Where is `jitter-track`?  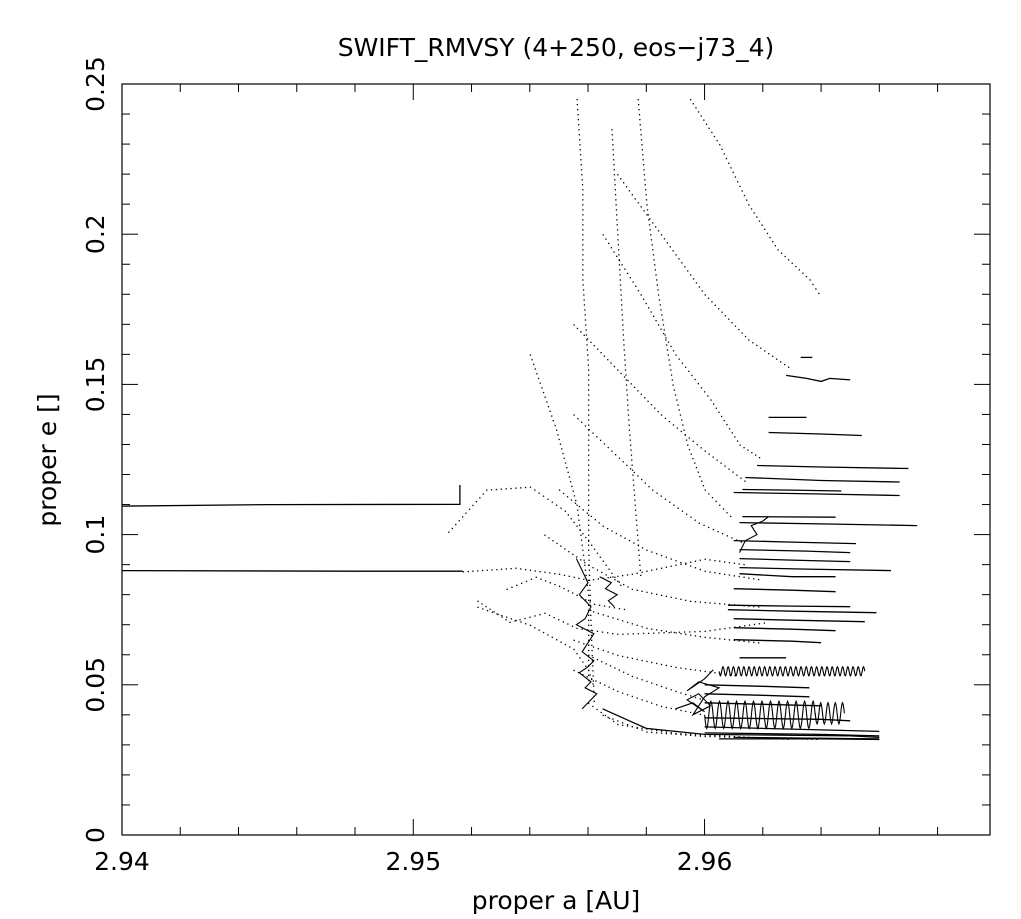
jitter-track is located at coordinates (586, 634).